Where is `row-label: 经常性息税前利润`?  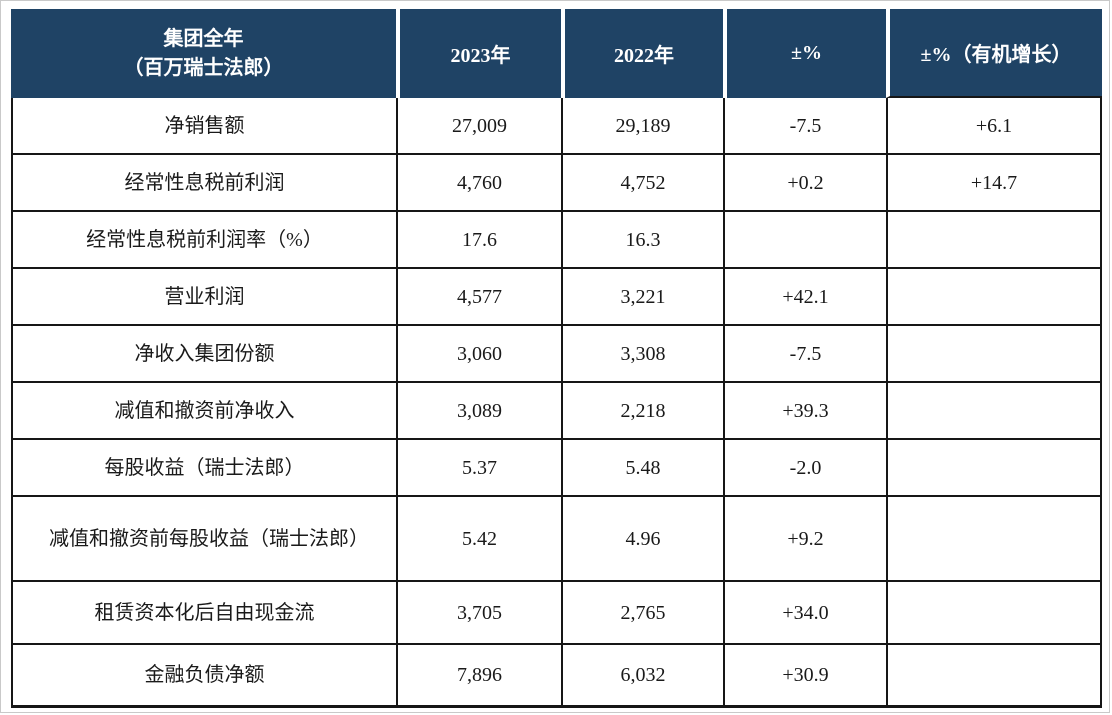 row-label: 经常性息税前利润 is located at coordinates (203, 183).